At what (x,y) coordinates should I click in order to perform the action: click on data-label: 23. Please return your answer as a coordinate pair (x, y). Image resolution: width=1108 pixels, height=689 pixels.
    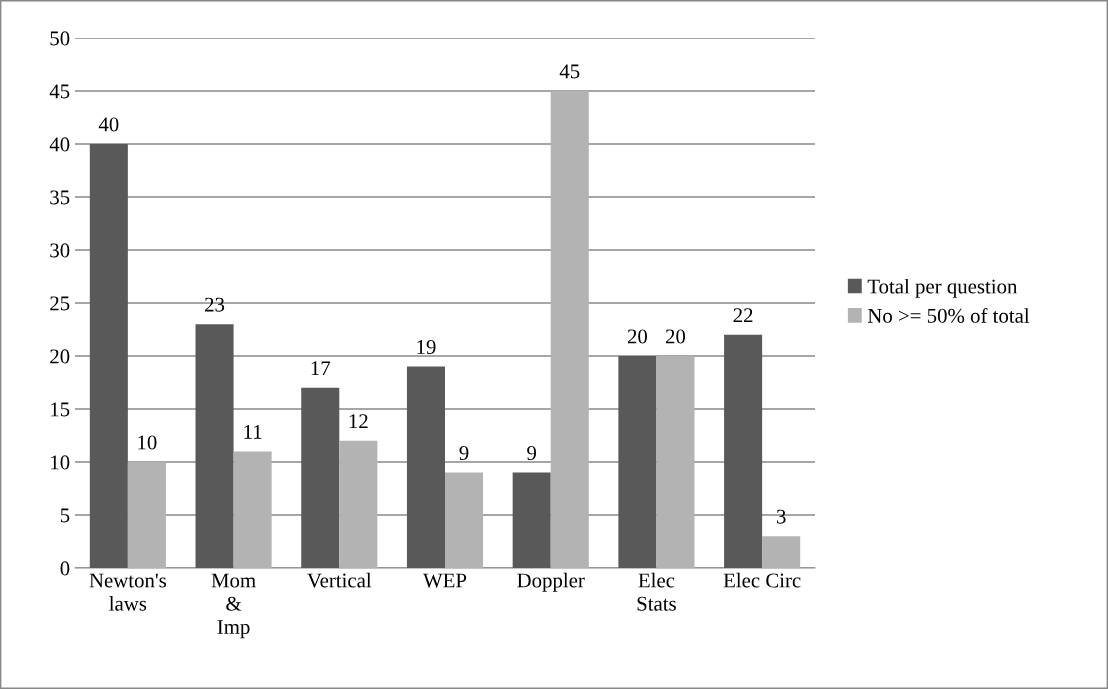
    Looking at the image, I should click on (215, 304).